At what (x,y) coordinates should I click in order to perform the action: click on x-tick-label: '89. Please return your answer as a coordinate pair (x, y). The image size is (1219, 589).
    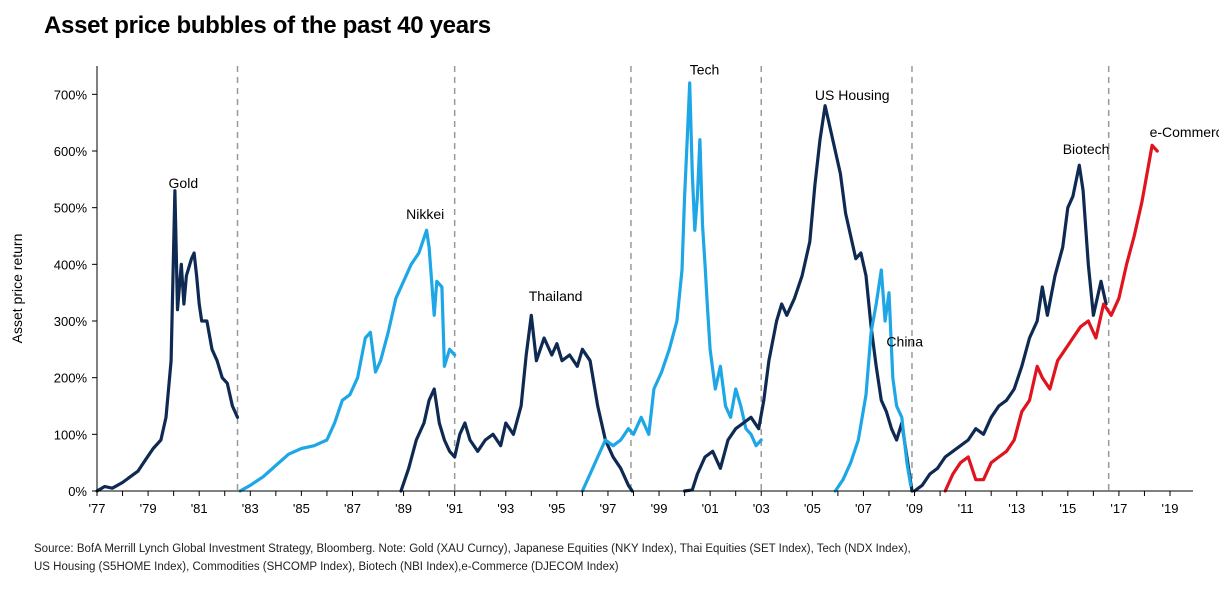
    Looking at the image, I should click on (403, 508).